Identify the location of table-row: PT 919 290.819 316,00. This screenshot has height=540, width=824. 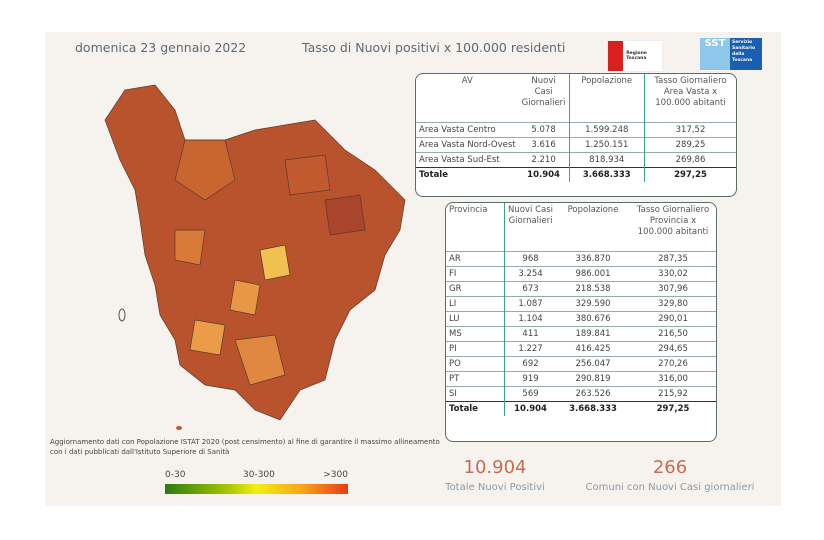
(581, 378).